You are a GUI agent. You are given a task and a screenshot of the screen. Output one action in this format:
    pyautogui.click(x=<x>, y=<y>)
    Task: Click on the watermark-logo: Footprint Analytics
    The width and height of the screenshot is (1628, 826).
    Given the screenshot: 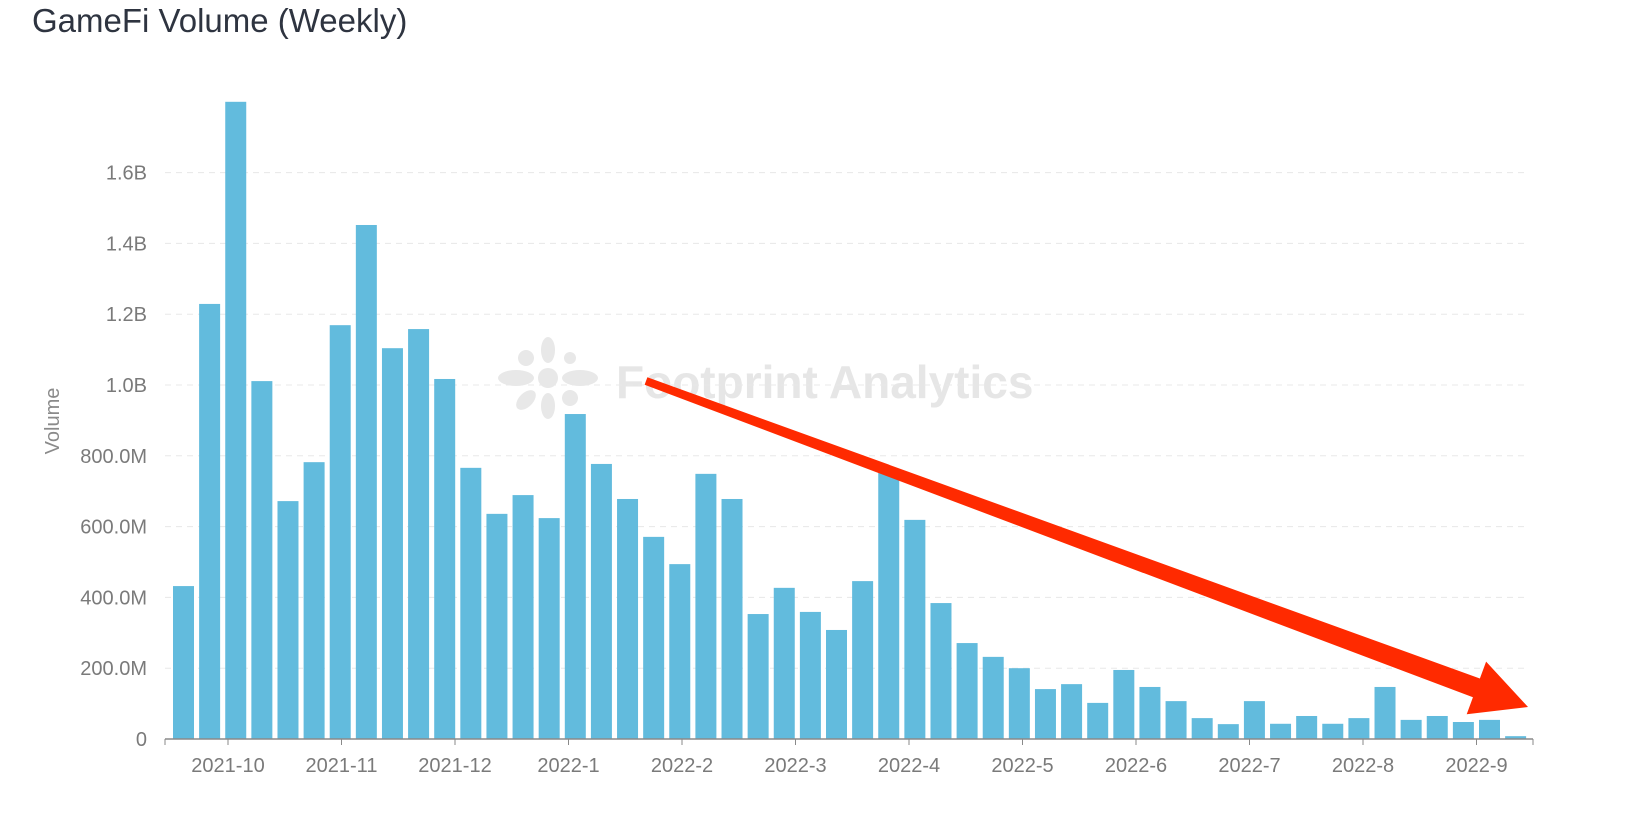 What is the action you would take?
    pyautogui.click(x=765, y=378)
    